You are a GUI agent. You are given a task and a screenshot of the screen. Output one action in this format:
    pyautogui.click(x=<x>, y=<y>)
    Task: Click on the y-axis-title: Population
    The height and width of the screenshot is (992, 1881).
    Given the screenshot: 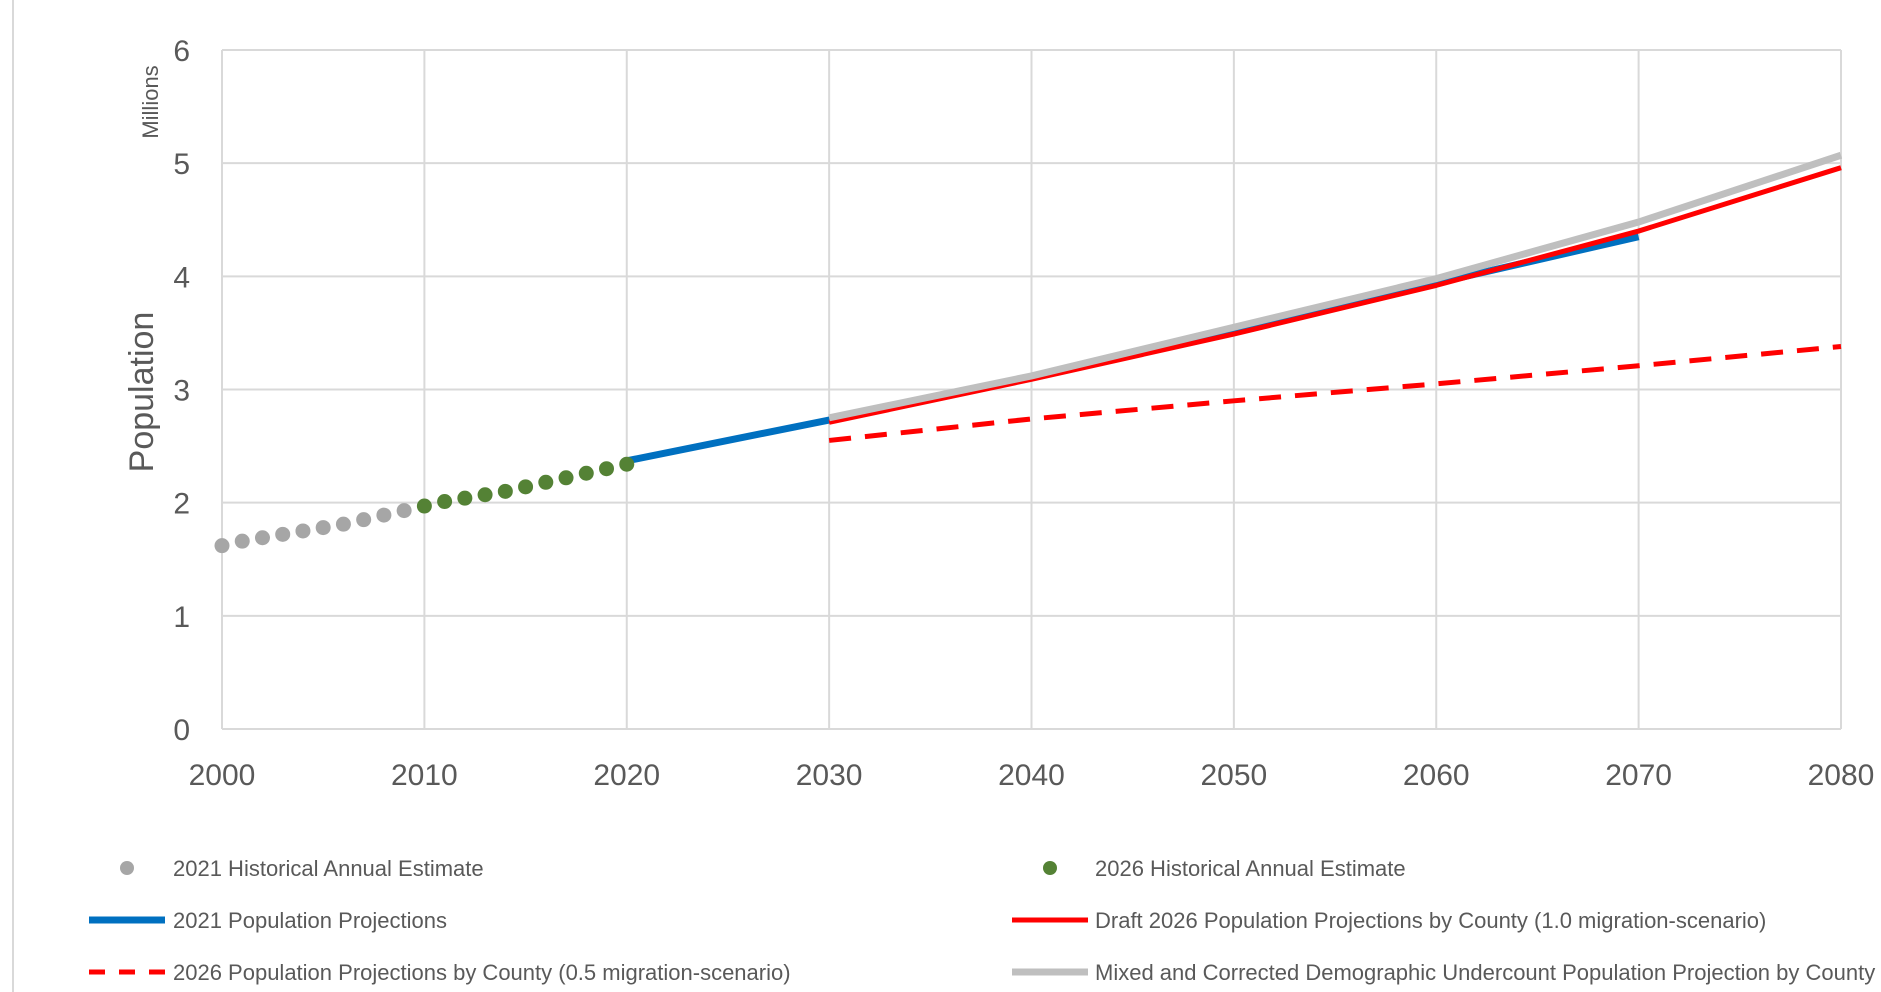 What is the action you would take?
    pyautogui.click(x=142, y=392)
    